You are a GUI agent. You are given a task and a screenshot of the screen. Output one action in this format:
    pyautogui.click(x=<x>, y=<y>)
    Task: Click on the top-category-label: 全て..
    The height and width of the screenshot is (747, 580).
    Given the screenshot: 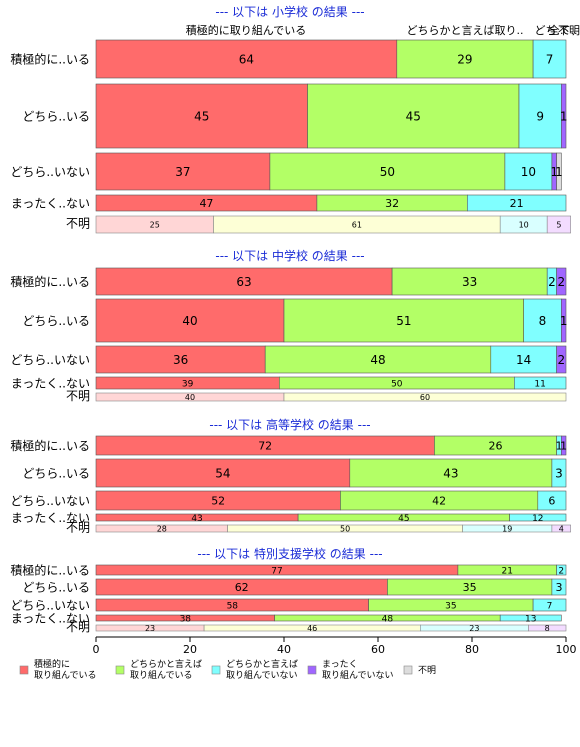 What is the action you would take?
    pyautogui.click(x=563, y=30)
    